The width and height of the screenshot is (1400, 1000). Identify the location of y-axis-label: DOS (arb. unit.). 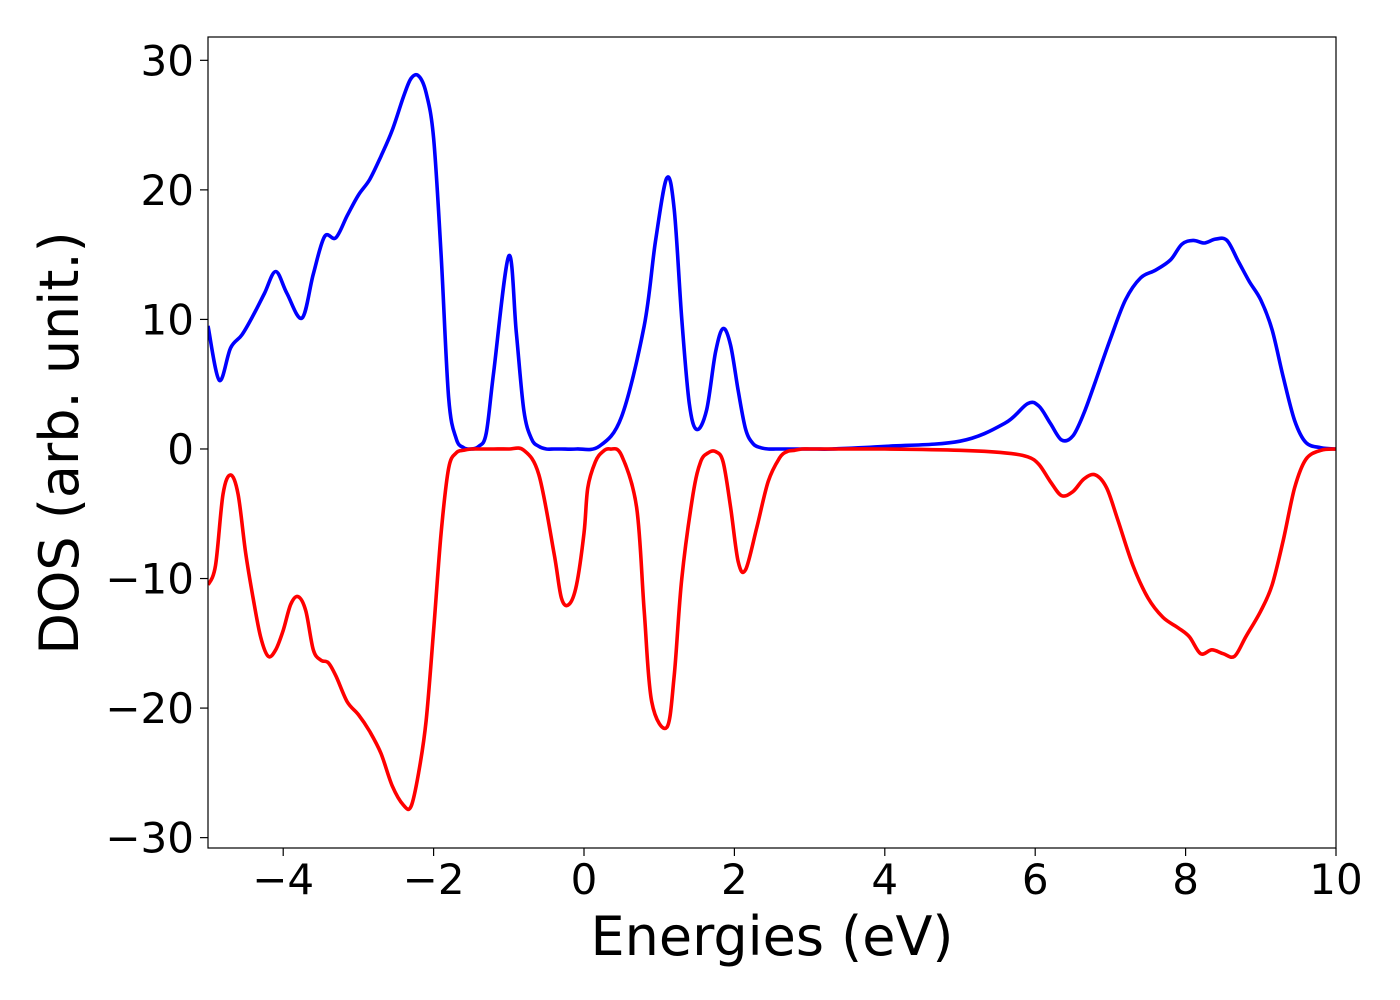
(59, 442).